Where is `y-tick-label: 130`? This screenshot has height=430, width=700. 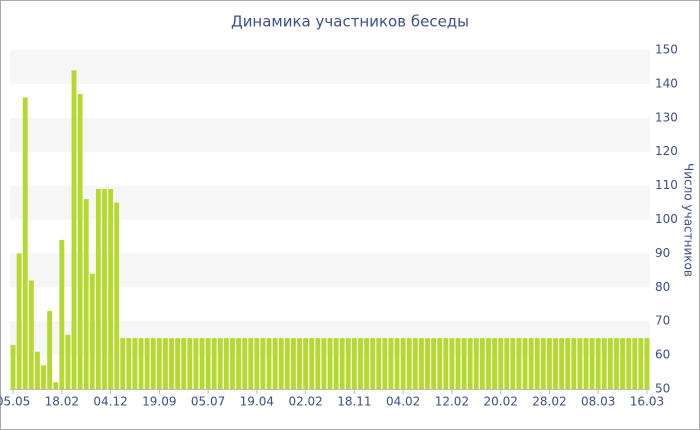 y-tick-label: 130 is located at coordinates (666, 117).